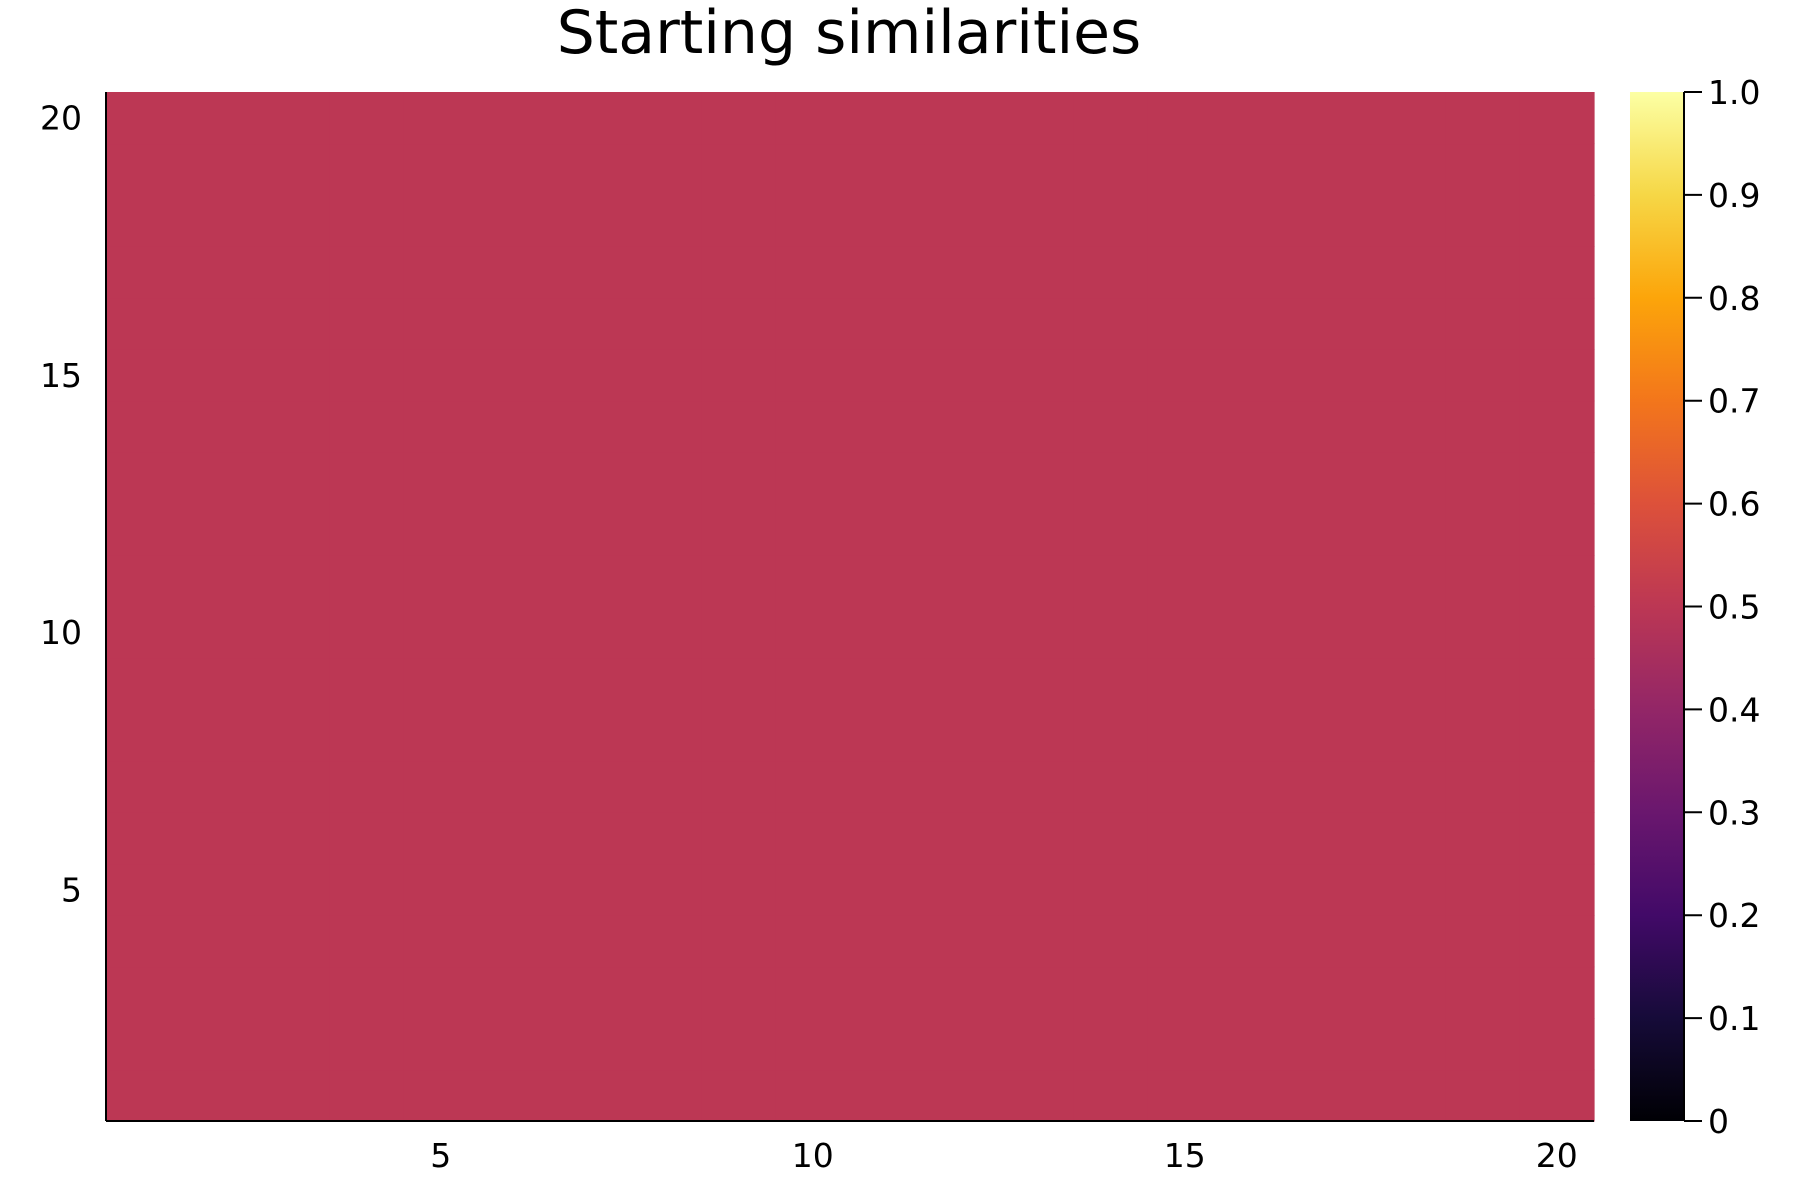  What do you see at coordinates (813, 1155) in the screenshot?
I see `x-tick-label: 10` at bounding box center [813, 1155].